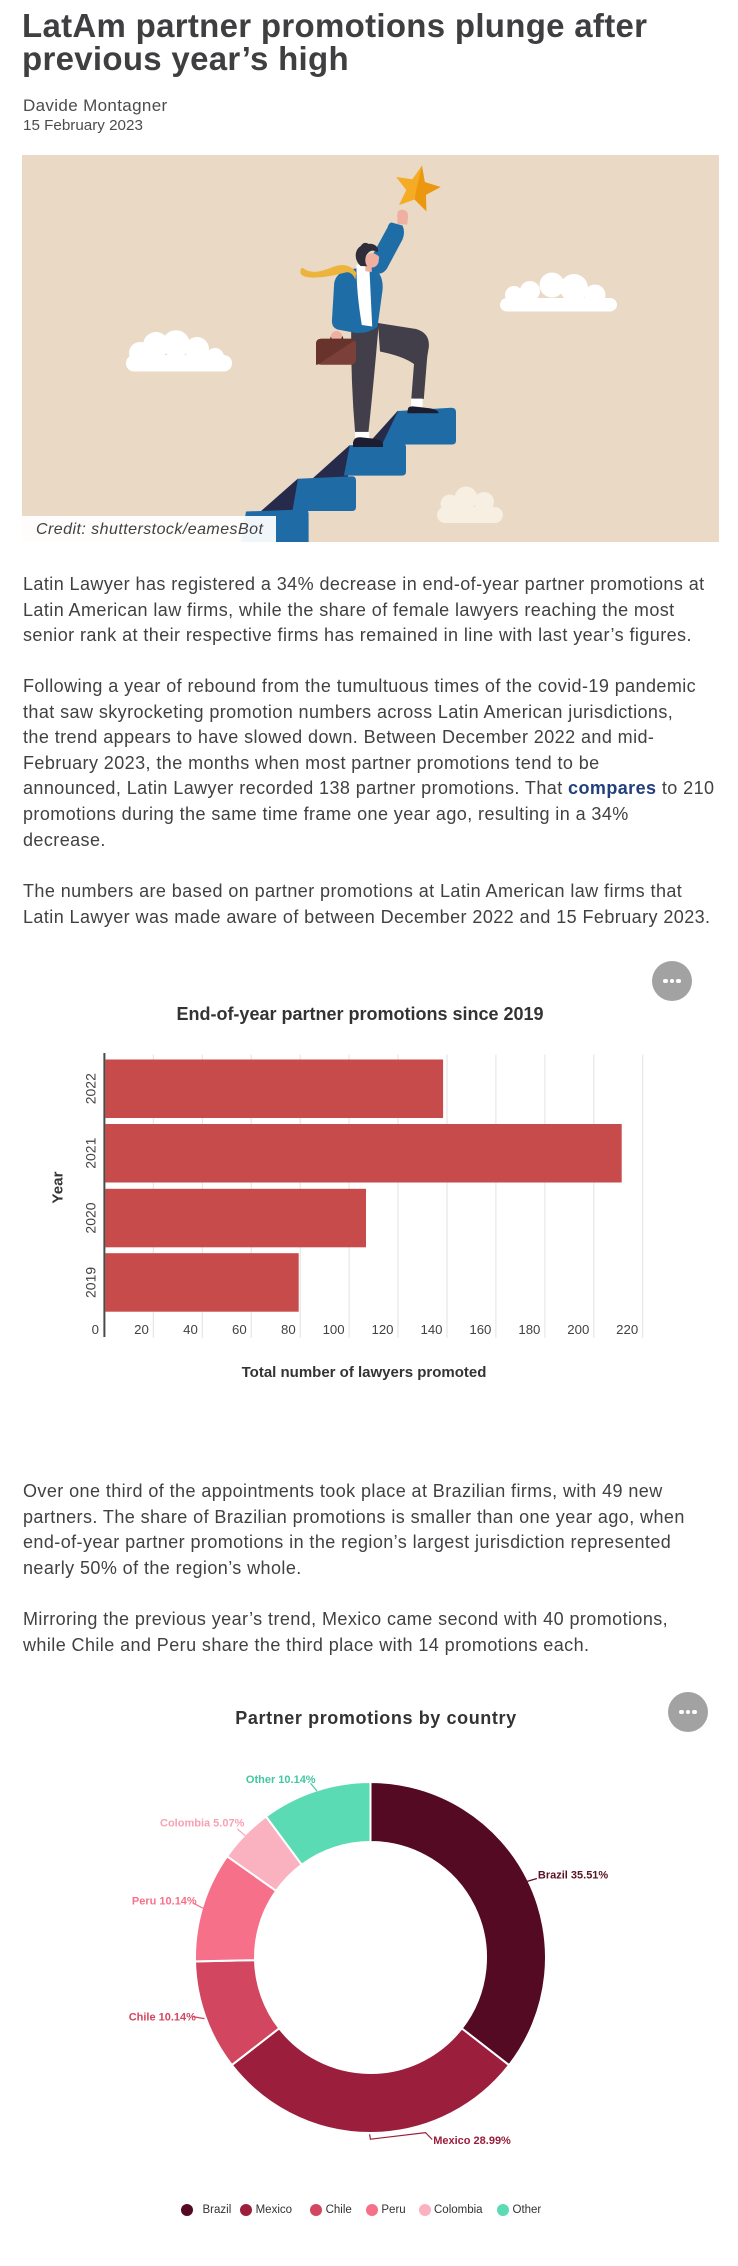 This screenshot has width=738, height=2266. I want to click on svg-text: 80, so click(288, 1329).